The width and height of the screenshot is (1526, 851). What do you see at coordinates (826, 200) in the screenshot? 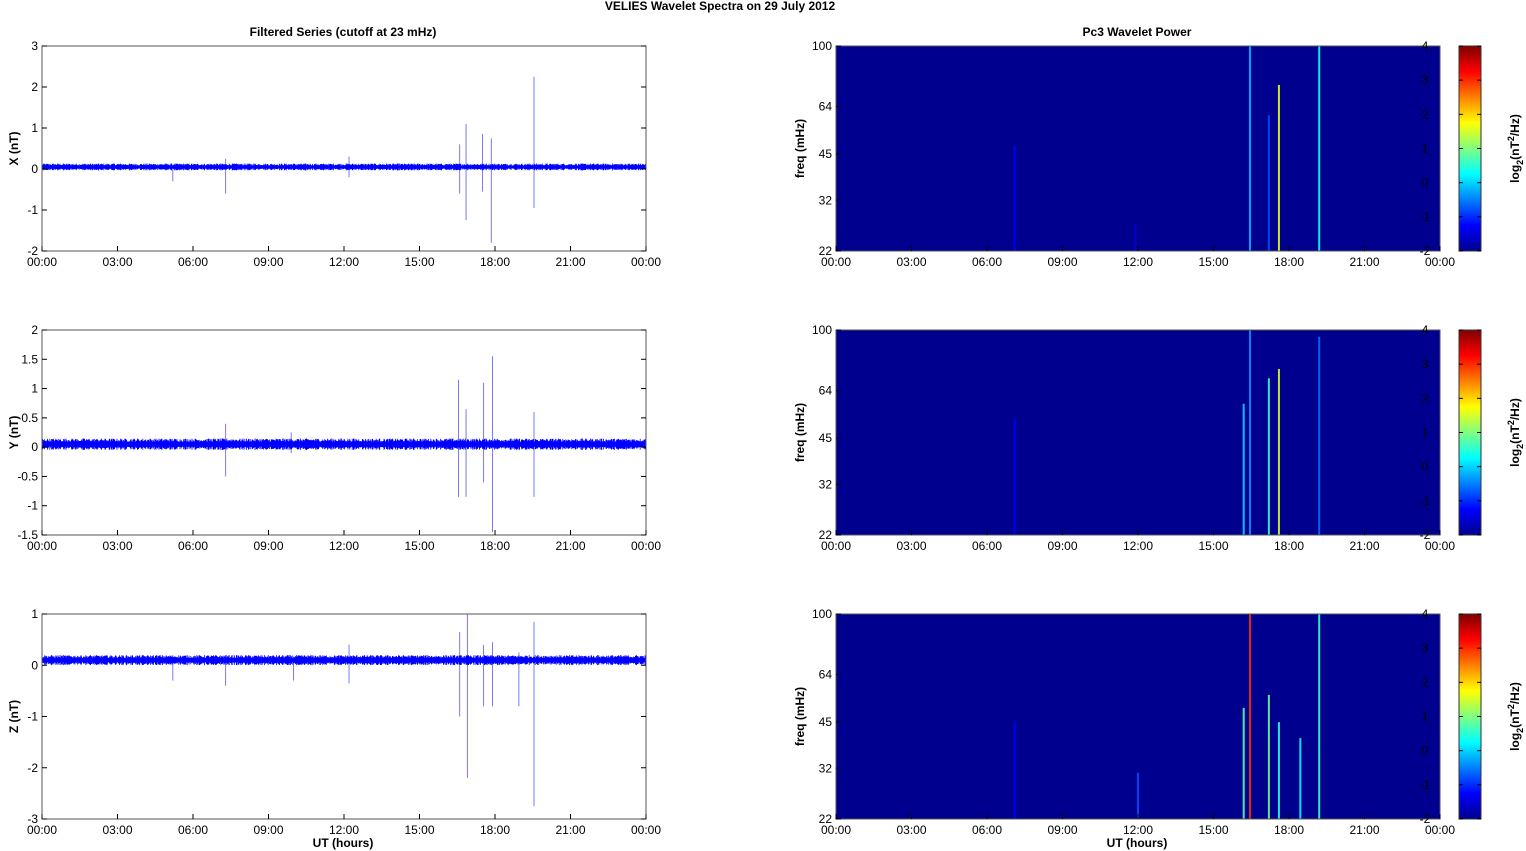
I see `y-tick-label: 32` at bounding box center [826, 200].